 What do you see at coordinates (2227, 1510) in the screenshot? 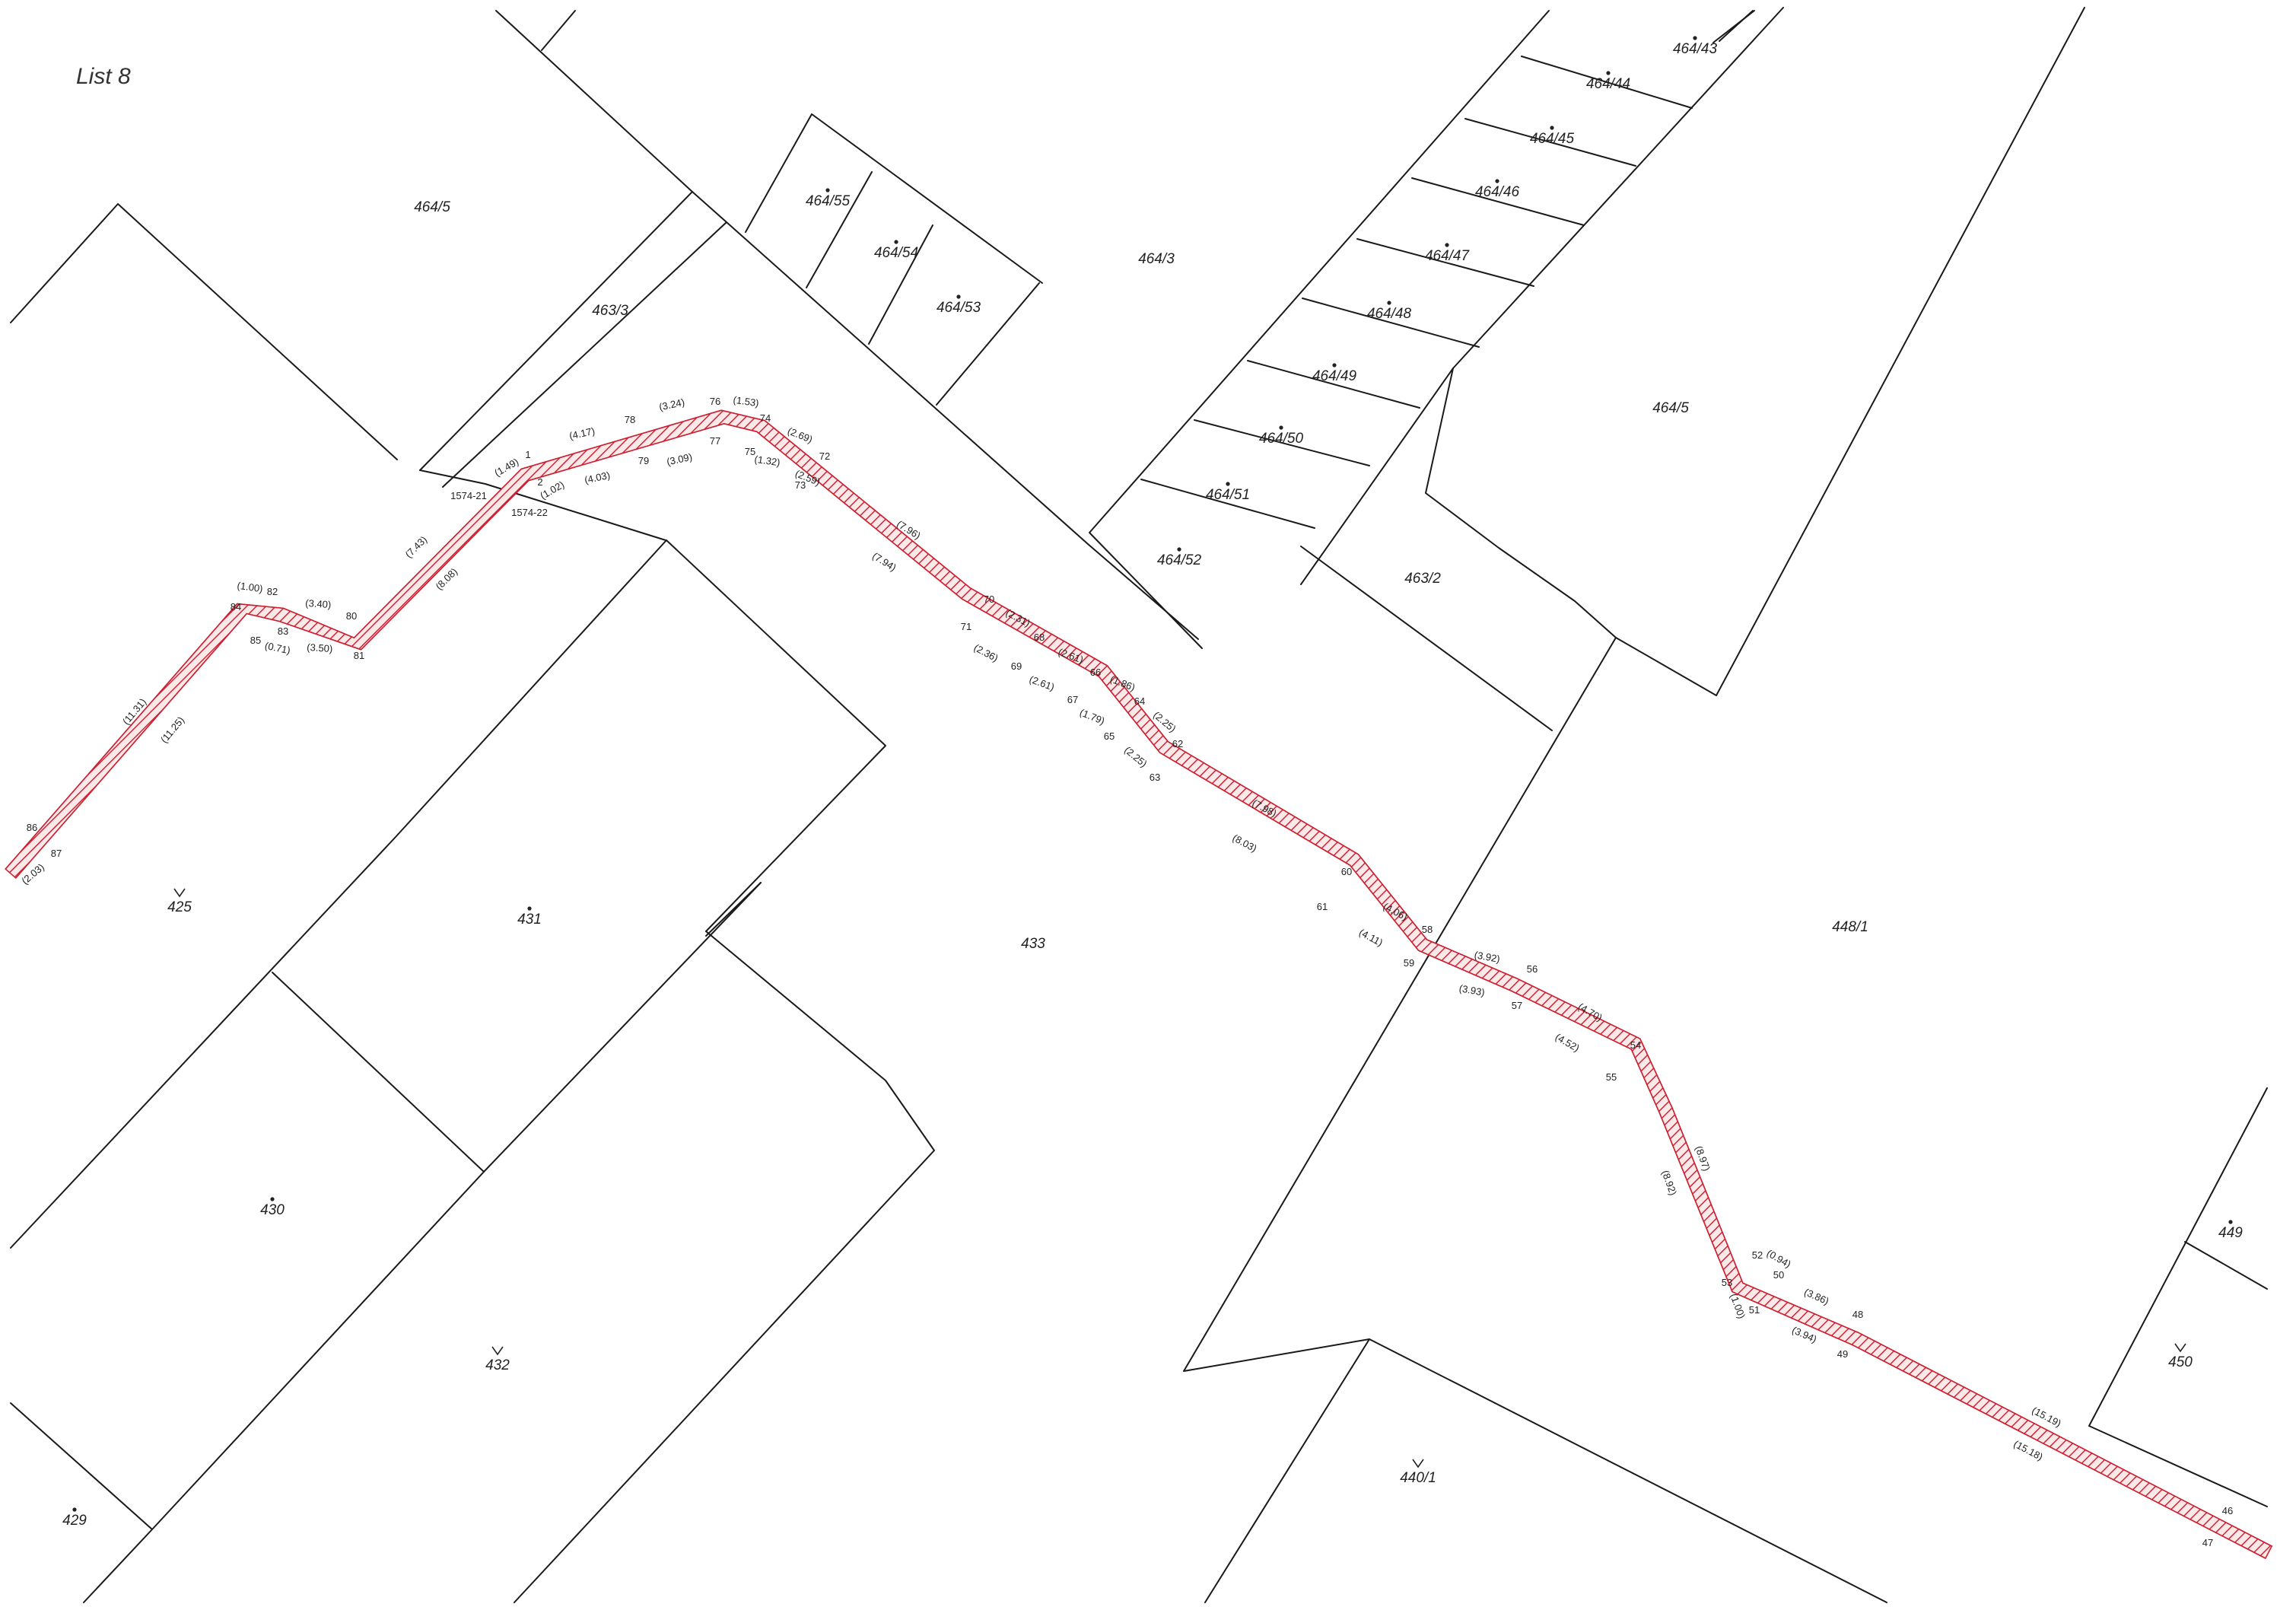
I see `point-number: 46` at bounding box center [2227, 1510].